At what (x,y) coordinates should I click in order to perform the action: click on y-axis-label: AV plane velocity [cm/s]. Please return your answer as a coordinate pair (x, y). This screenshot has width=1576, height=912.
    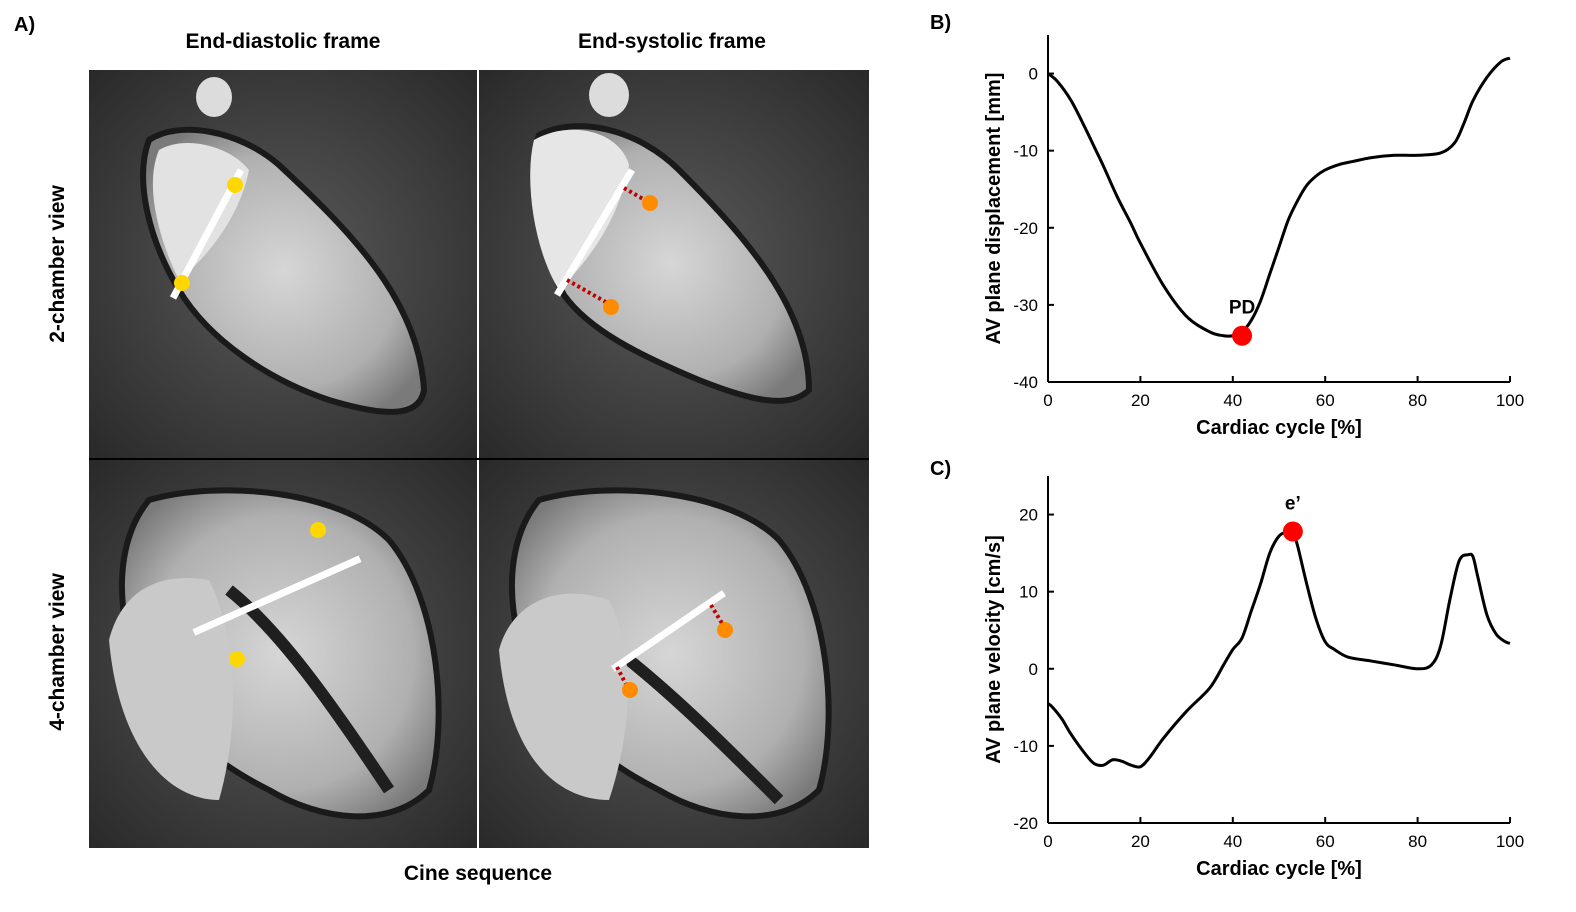
    Looking at the image, I should click on (994, 649).